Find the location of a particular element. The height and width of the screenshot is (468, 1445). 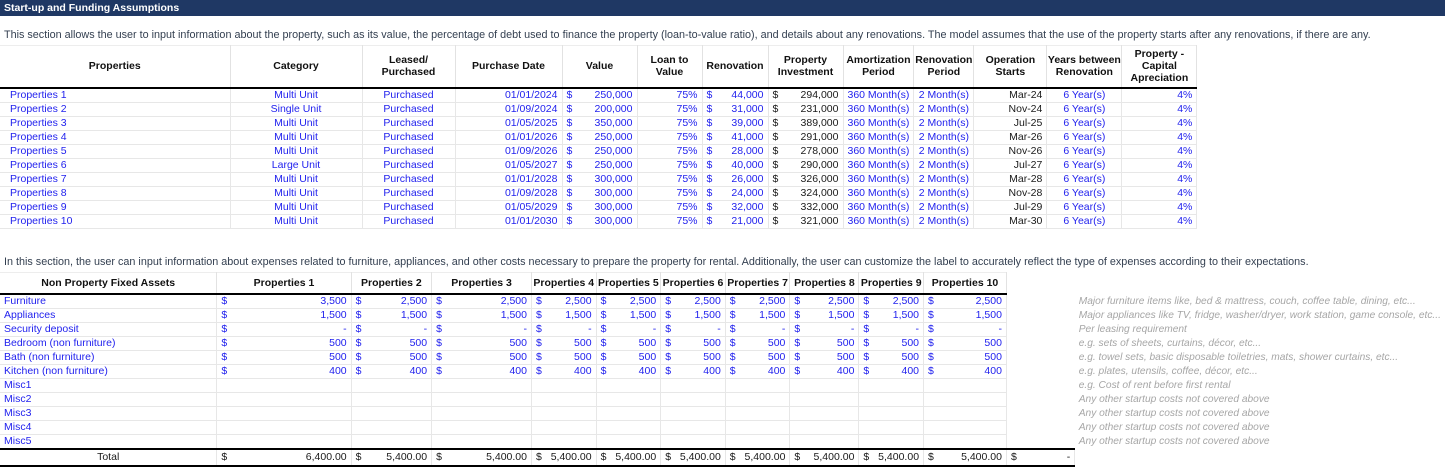

renovation-cell: $39,000 is located at coordinates (735, 123).